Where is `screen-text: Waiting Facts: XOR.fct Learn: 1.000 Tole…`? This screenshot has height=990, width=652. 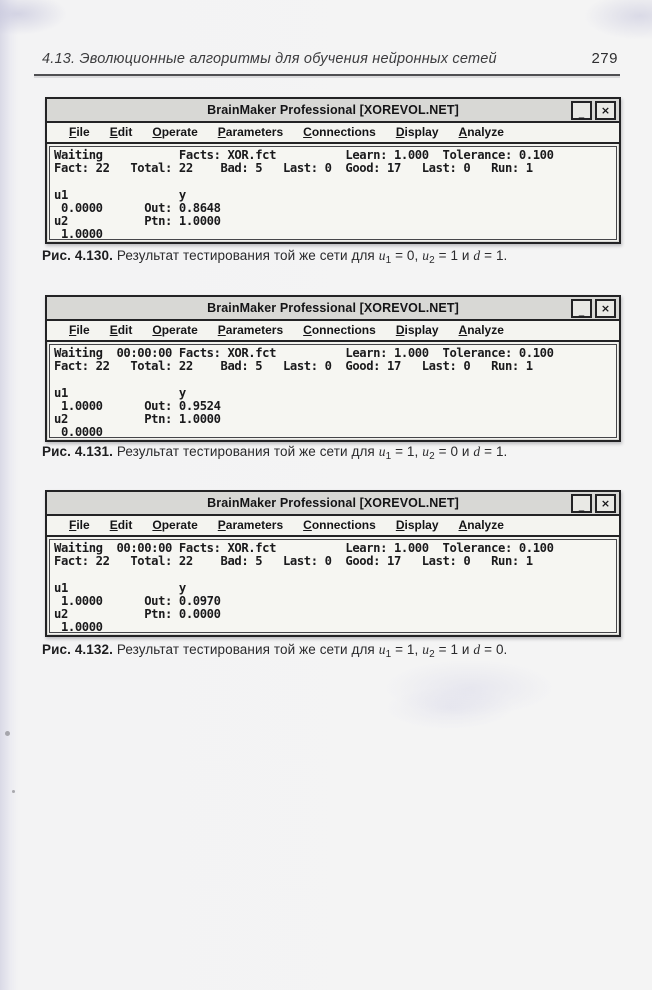
screen-text: Waiting Facts: XOR.fct Learn: 1.000 Tole… is located at coordinates (304, 194).